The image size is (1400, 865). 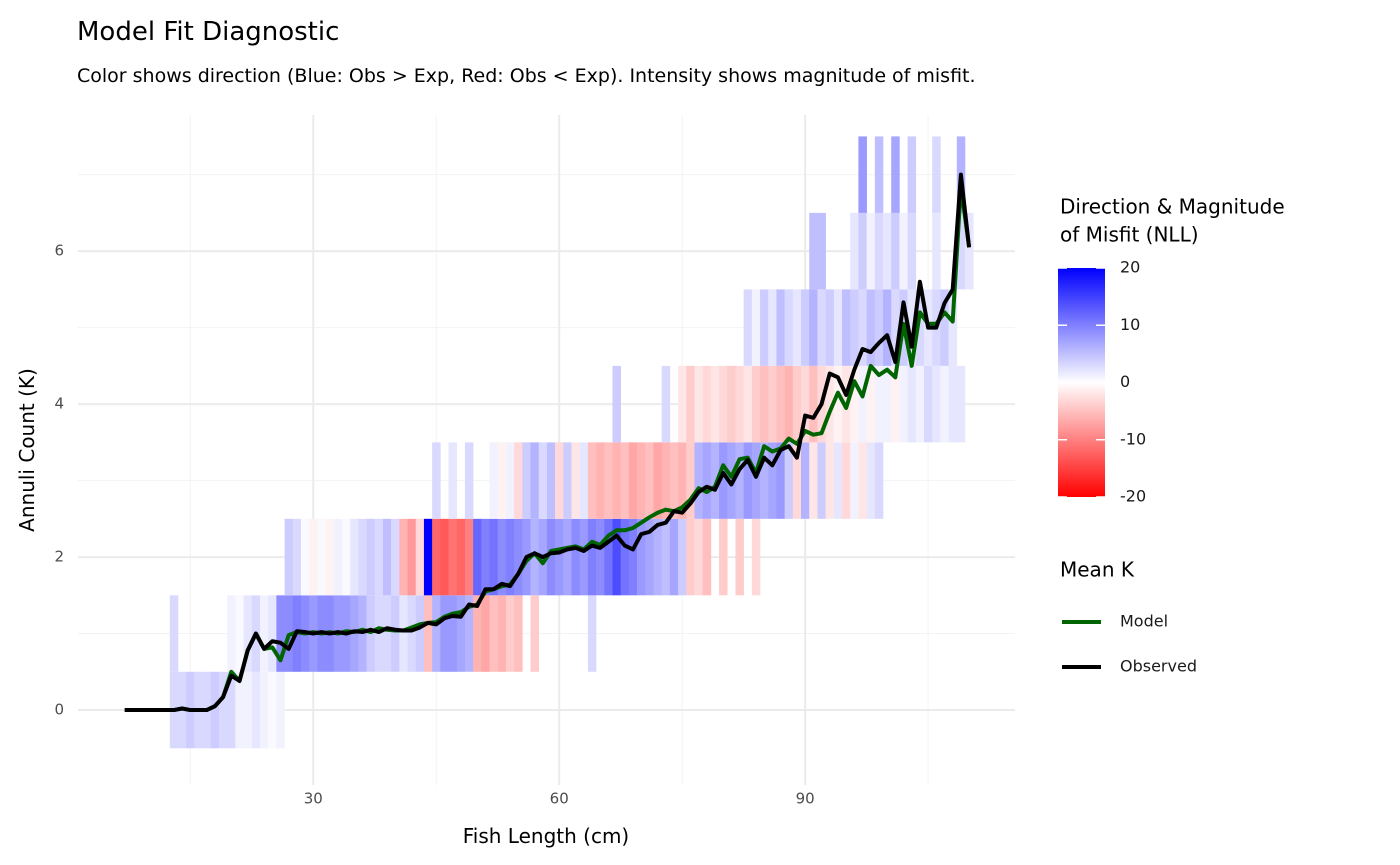 What do you see at coordinates (59, 251) in the screenshot?
I see `y-tick-label: 6` at bounding box center [59, 251].